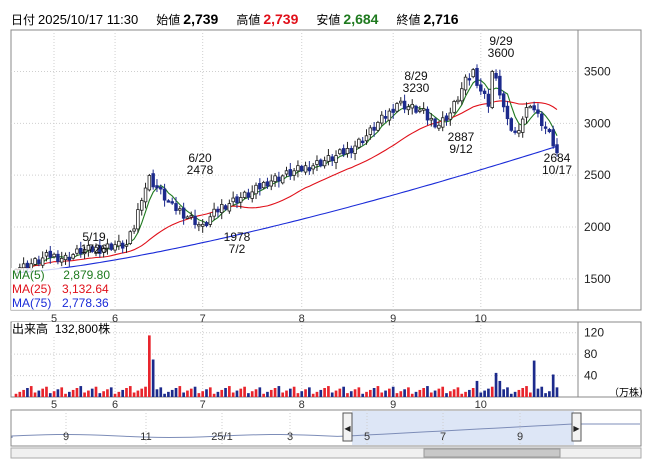 The width and height of the screenshot is (653, 470). Describe the element at coordinates (325, 431) in the screenshot. I see `navigator-line` at that location.